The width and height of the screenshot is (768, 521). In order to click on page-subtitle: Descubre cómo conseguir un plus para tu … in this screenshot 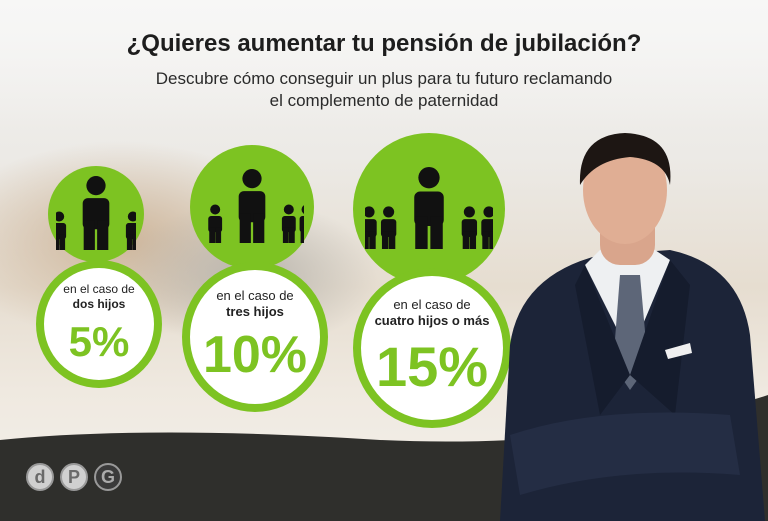, I will do `click(384, 90)`.